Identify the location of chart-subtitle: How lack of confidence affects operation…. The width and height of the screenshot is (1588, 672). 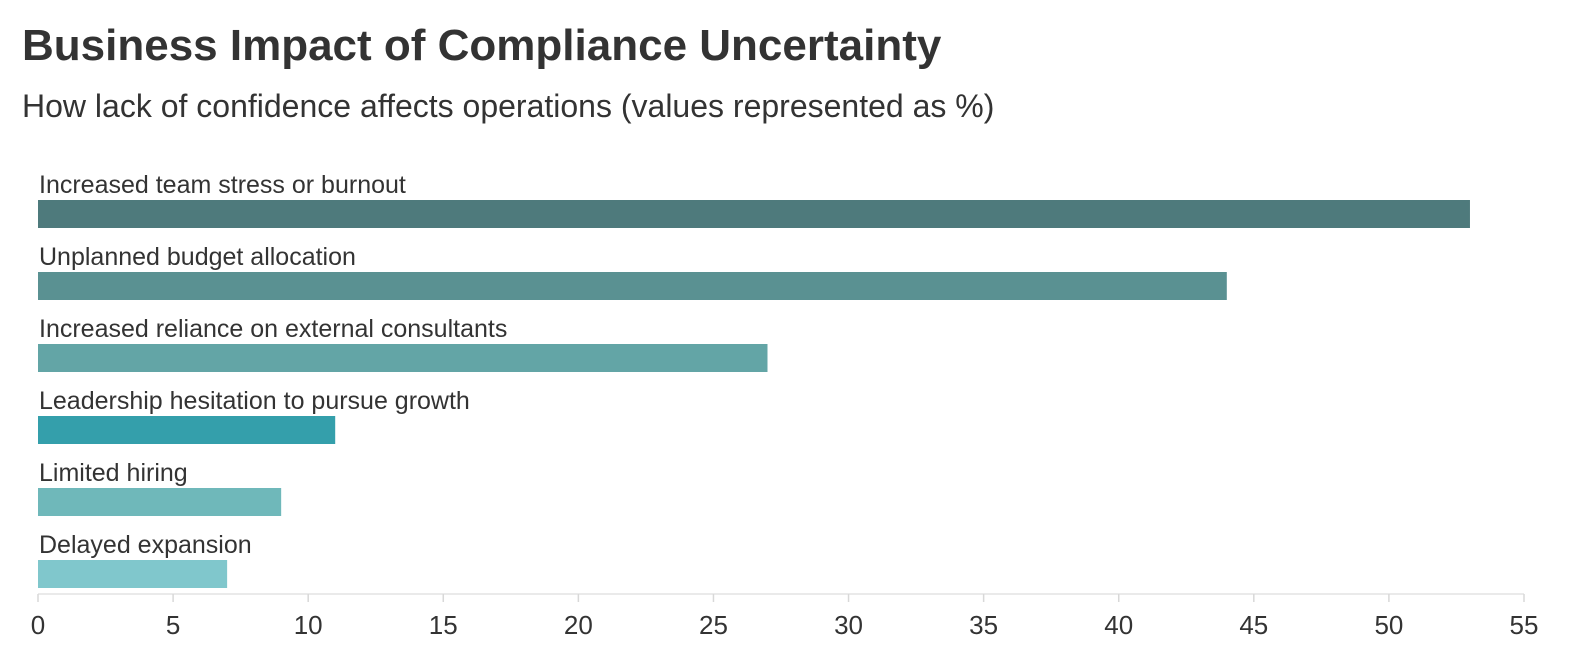
(508, 106).